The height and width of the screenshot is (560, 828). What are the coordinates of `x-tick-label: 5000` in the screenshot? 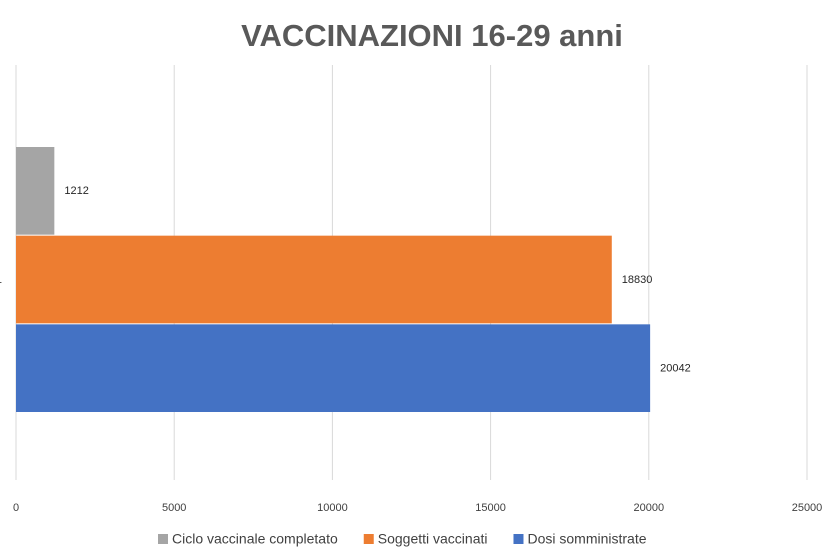 It's located at (174, 508).